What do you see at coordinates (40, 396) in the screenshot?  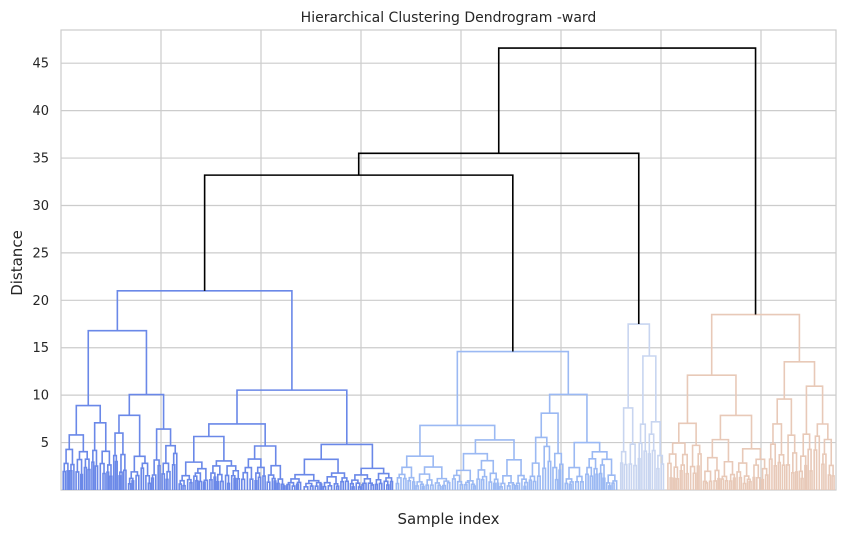 I see `y-tick-label: 10` at bounding box center [40, 396].